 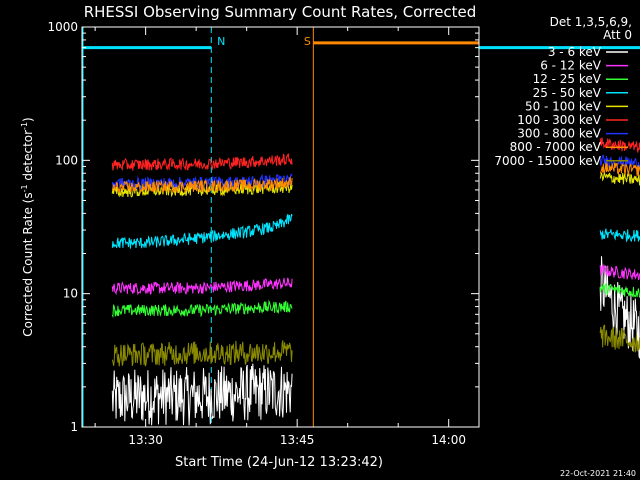 What do you see at coordinates (617, 35) in the screenshot?
I see `legend-header-line-2: Att 0` at bounding box center [617, 35].